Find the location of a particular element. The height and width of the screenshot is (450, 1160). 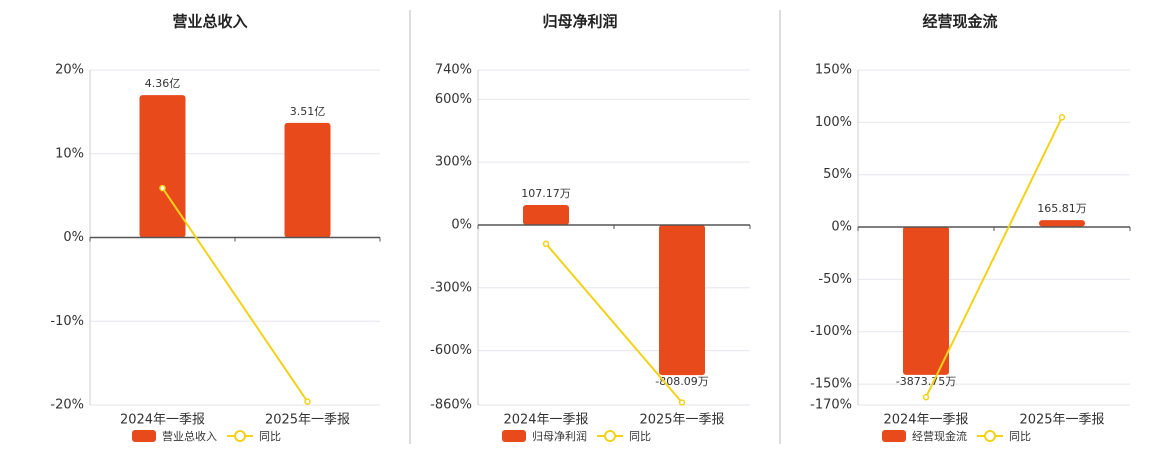

y-tick-label: 600% is located at coordinates (453, 99).